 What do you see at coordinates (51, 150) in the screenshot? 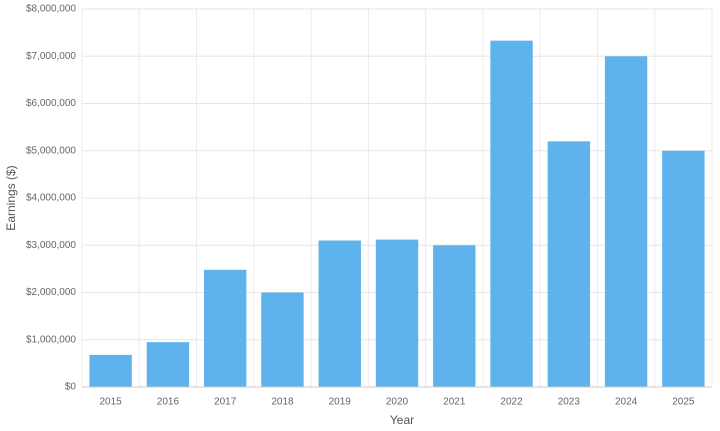
I see `y-tick-label: $5,000,000` at bounding box center [51, 150].